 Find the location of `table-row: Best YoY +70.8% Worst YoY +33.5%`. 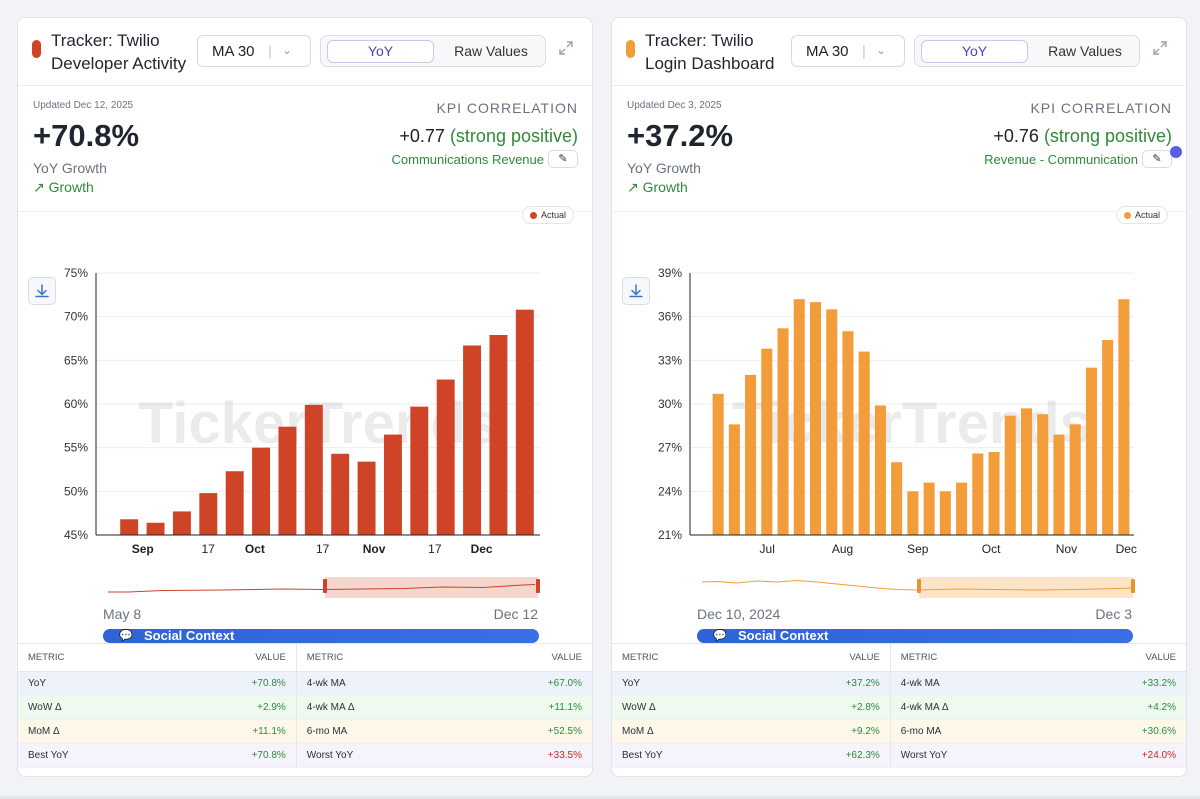

table-row: Best YoY +70.8% Worst YoY +33.5% is located at coordinates (305, 755).